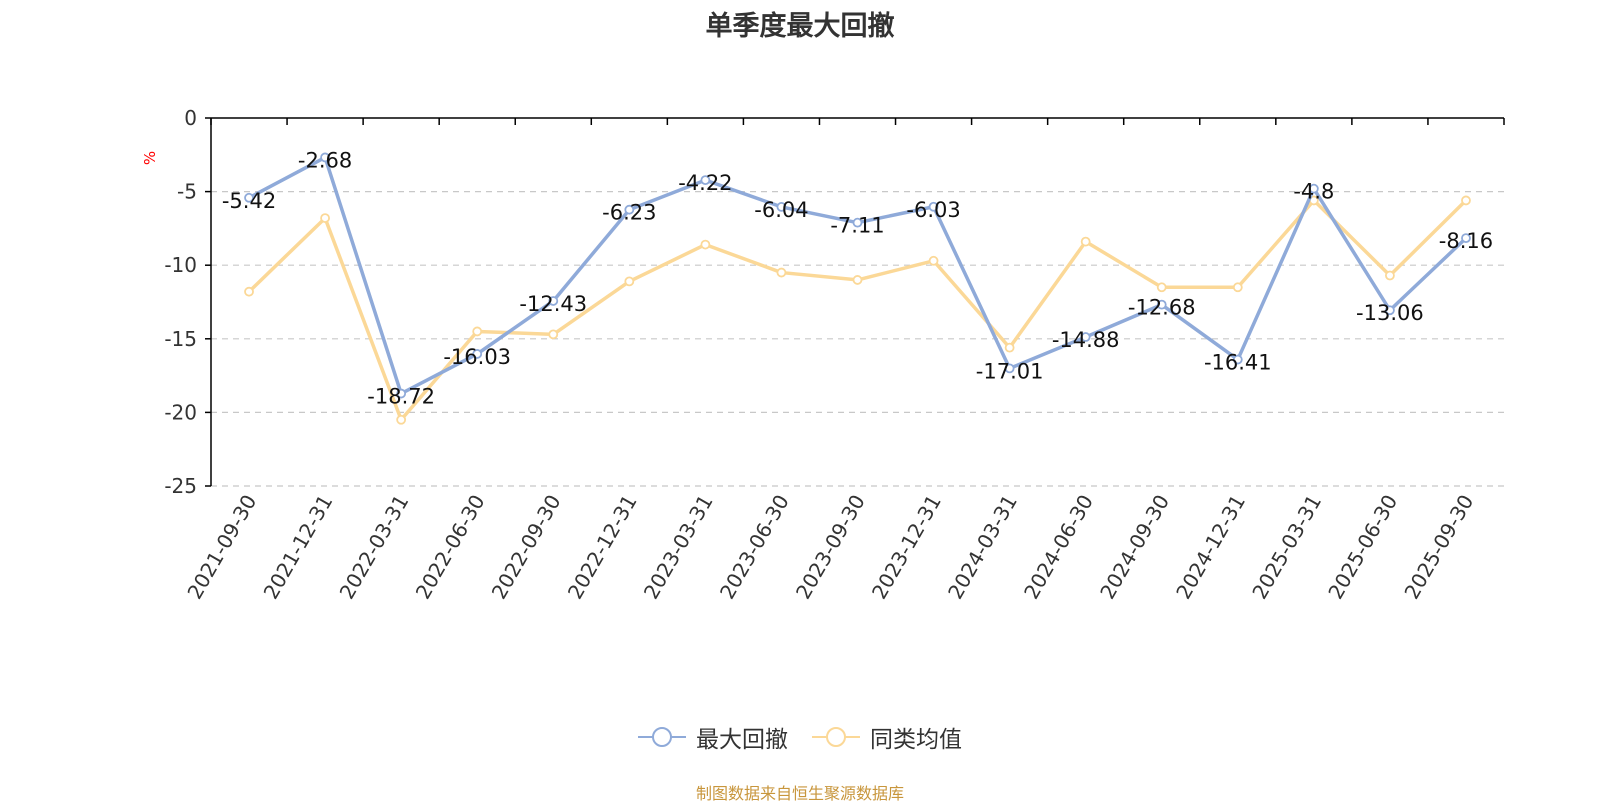  I want to click on data-label: -18.72, so click(401, 397).